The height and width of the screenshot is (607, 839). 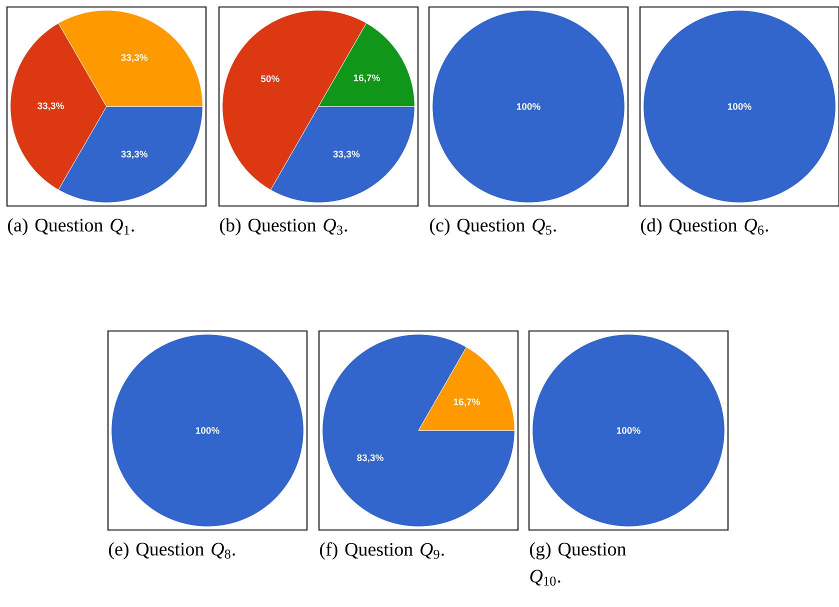 What do you see at coordinates (493, 227) in the screenshot?
I see `text: (c) Question Q$_{5}$.` at bounding box center [493, 227].